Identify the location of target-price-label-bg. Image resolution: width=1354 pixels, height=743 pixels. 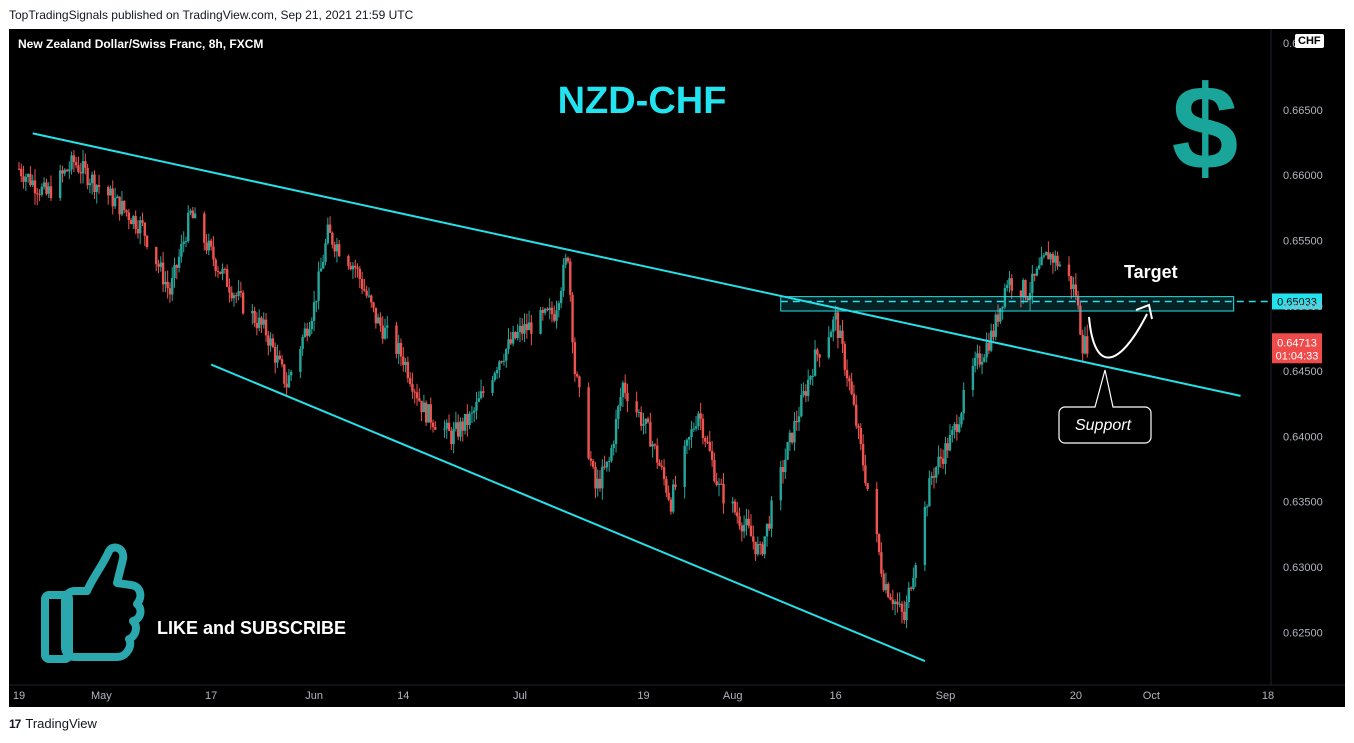
(1297, 301).